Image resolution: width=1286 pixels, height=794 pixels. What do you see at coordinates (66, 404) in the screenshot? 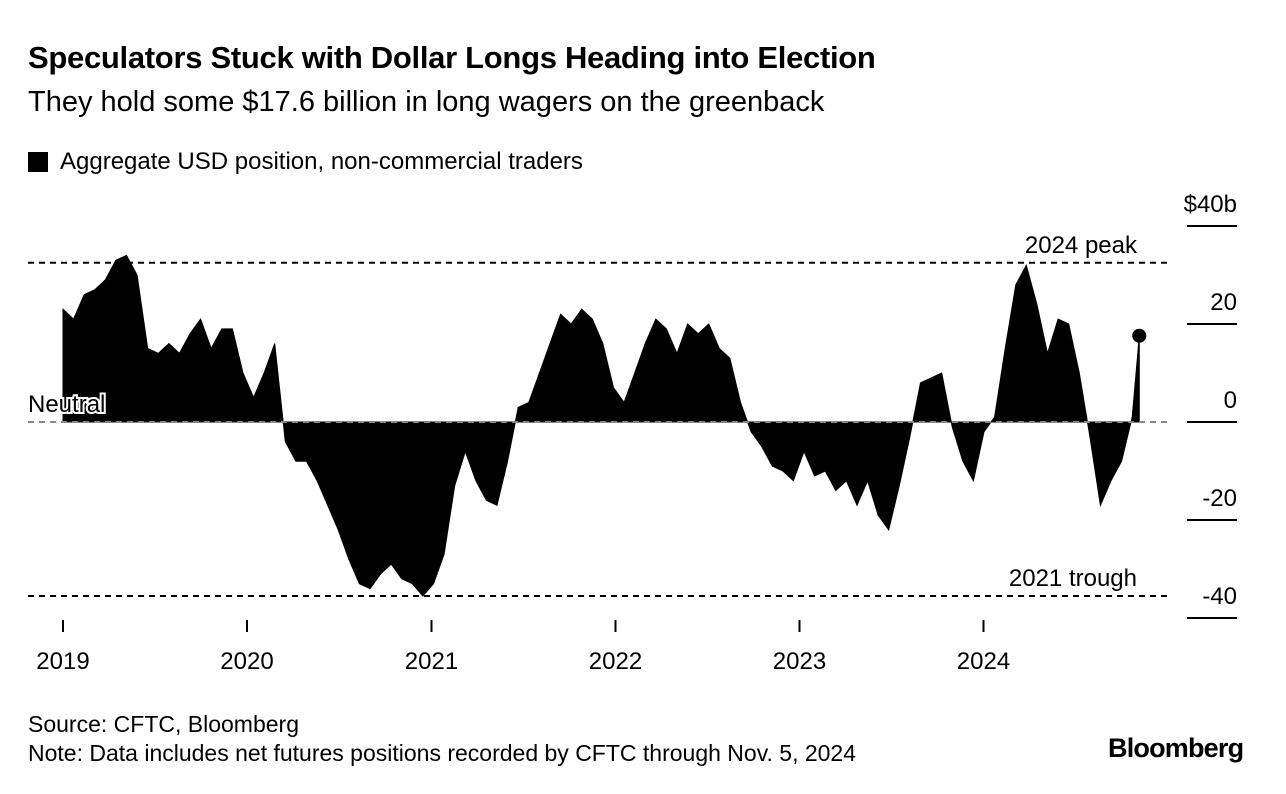
I see `reference-label-1: Neutral` at bounding box center [66, 404].